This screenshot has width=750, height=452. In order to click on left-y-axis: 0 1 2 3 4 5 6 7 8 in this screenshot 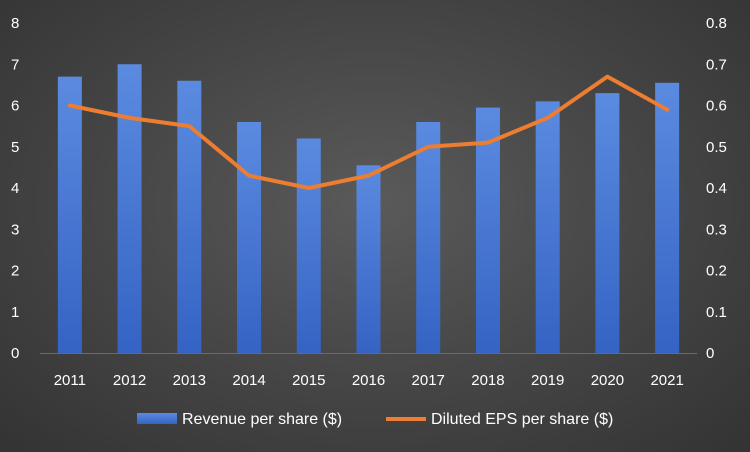, I will do `click(15, 188)`.